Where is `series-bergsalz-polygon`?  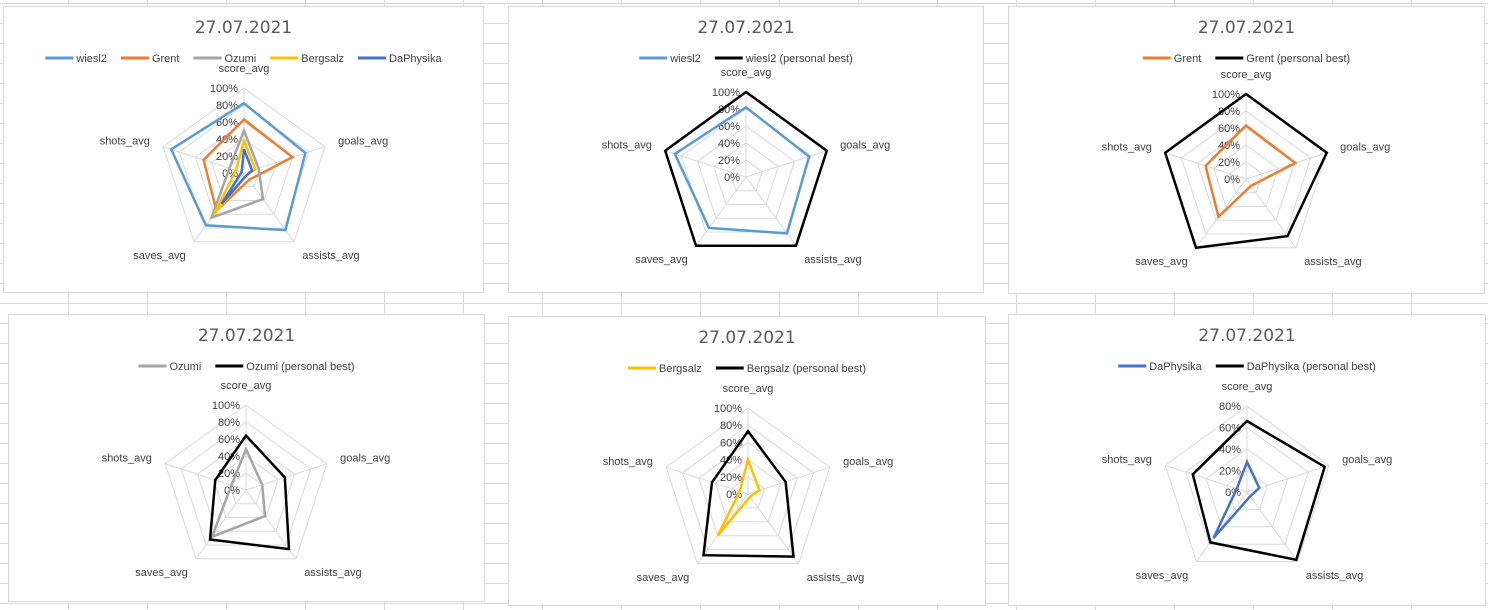
series-bergsalz-polygon is located at coordinates (739, 496).